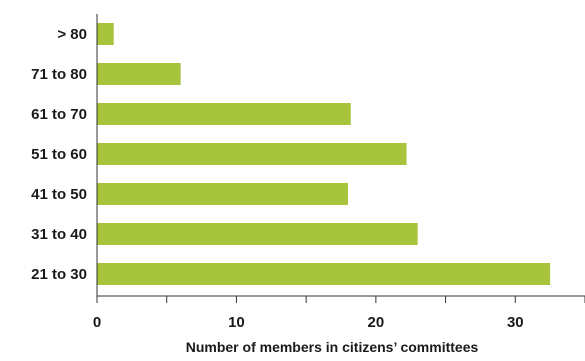 The width and height of the screenshot is (585, 361). I want to click on category-label-4: 61 to 70, so click(59, 114).